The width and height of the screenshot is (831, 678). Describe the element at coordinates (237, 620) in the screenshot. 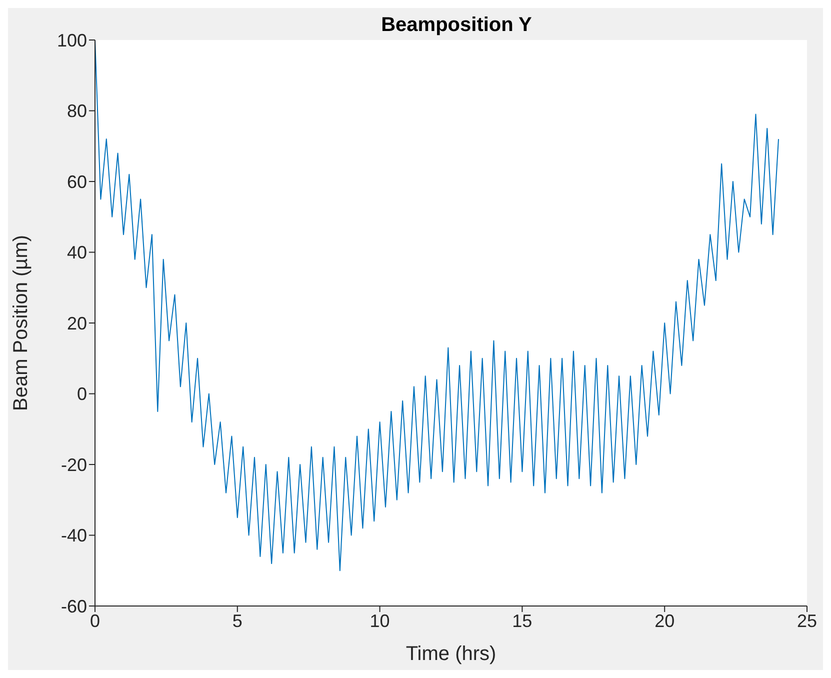

I see `x-tick-label: 5` at that location.